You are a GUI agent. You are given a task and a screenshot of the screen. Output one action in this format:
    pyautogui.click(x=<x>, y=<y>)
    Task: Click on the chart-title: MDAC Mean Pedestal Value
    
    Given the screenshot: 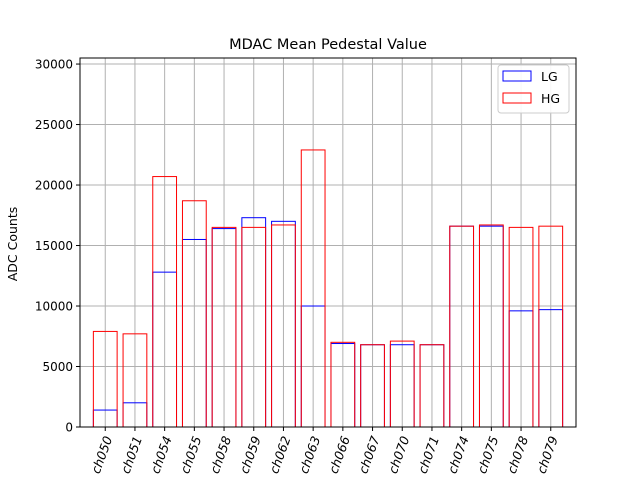 What is the action you would take?
    pyautogui.click(x=328, y=45)
    